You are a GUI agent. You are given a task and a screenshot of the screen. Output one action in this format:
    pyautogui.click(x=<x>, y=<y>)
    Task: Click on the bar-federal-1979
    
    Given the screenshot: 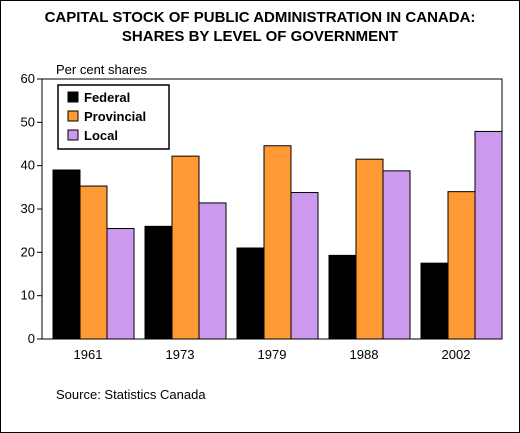 What is the action you would take?
    pyautogui.click(x=250, y=293)
    